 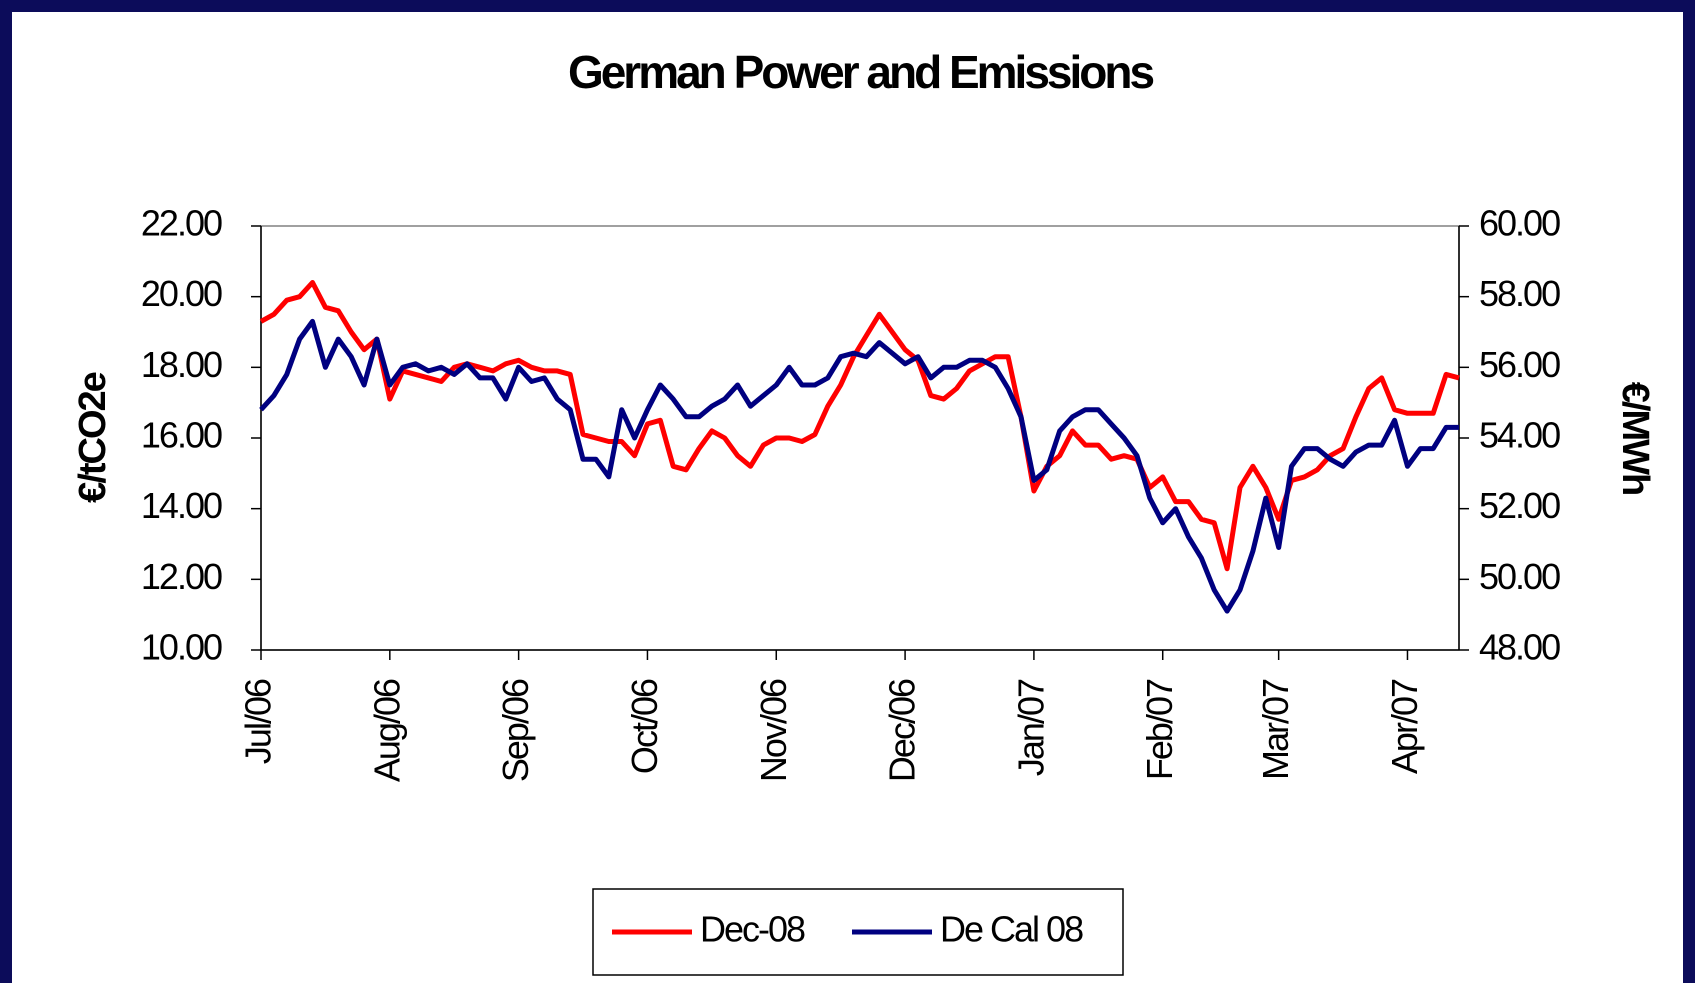 I want to click on x-tick-label: Nov/06, so click(x=773, y=730).